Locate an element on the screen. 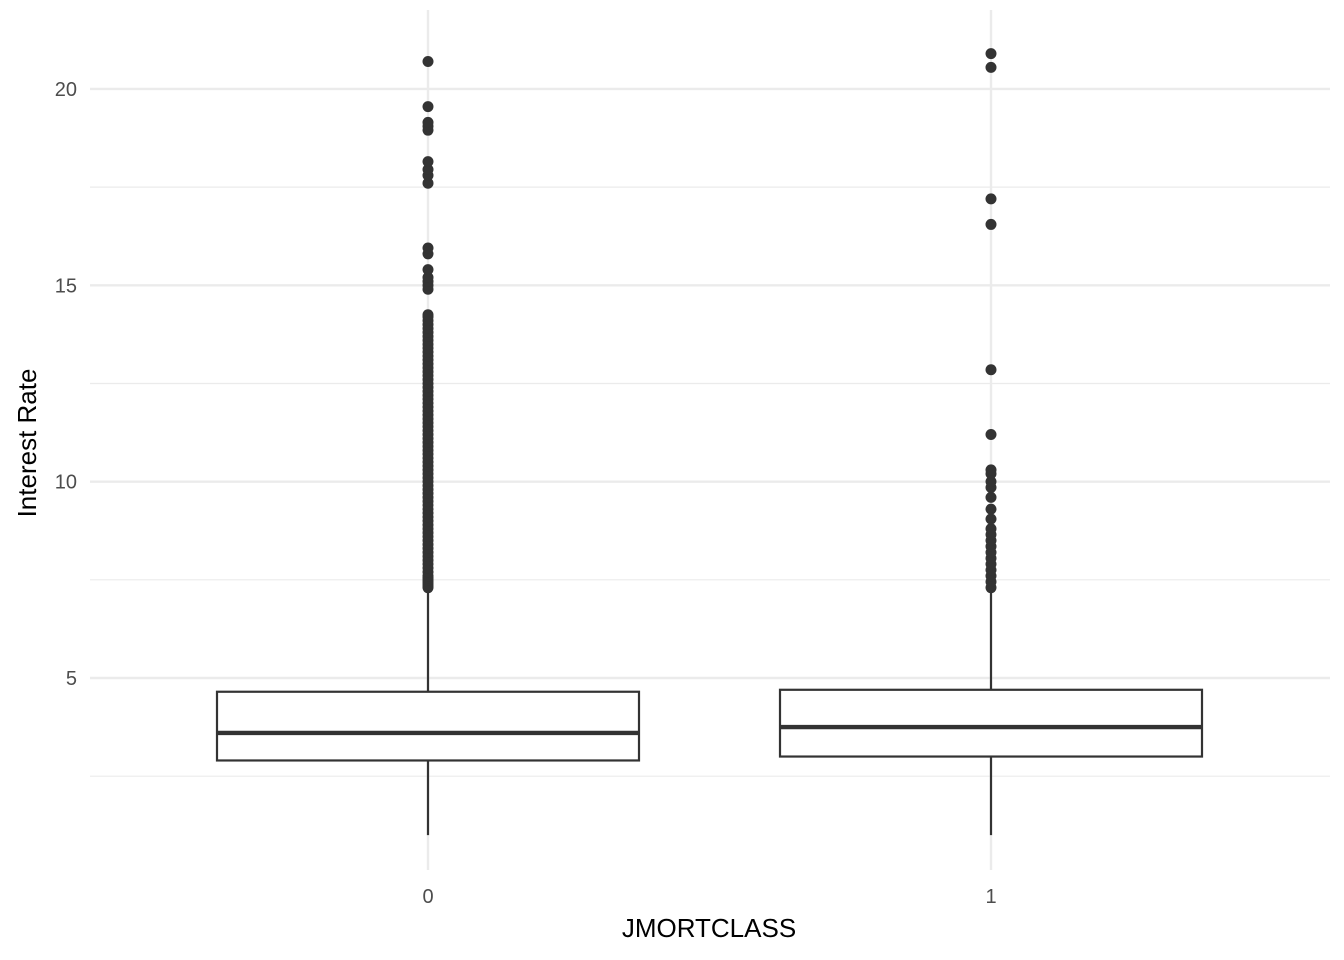 This screenshot has height=960, width=1344. y-tick-label: 5 is located at coordinates (71, 679).